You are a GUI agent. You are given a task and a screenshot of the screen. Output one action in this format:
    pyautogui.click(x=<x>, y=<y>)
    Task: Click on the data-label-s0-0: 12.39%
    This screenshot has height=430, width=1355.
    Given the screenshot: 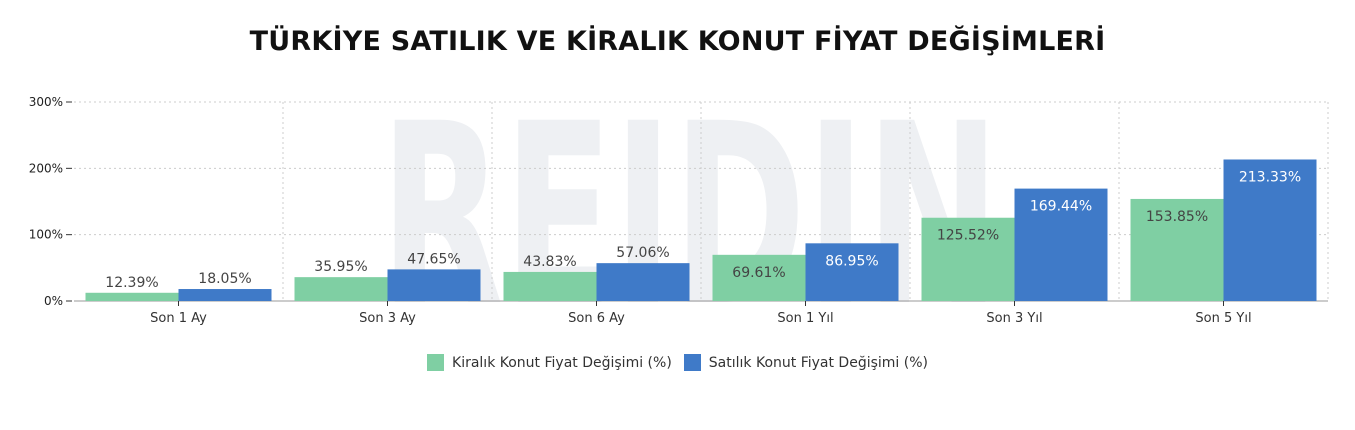 What is the action you would take?
    pyautogui.click(x=131, y=283)
    